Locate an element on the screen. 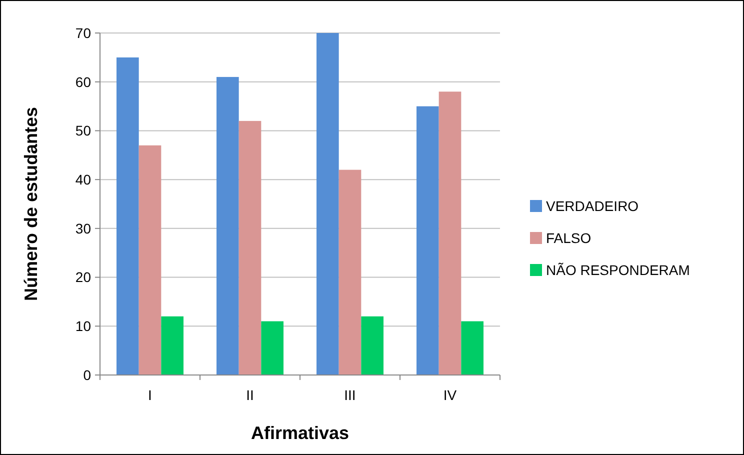 The width and height of the screenshot is (744, 455). legend-label: VERDADEIRO is located at coordinates (592, 206).